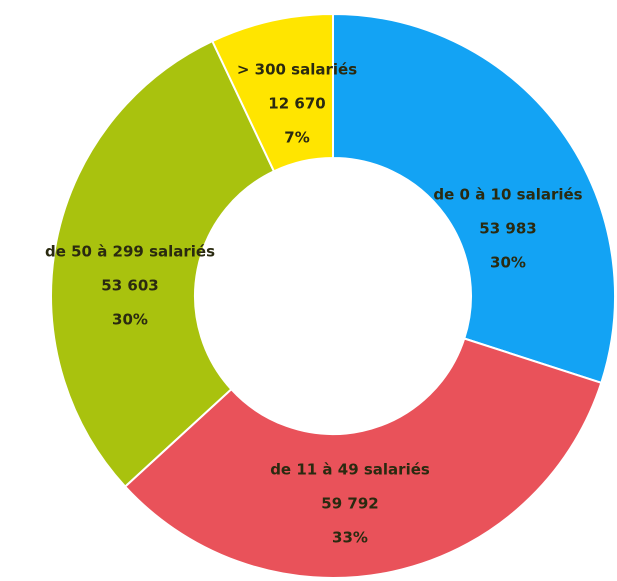 Image resolution: width=617 pixels, height=581 pixels. Describe the element at coordinates (272, 92) in the screenshot. I see `slice` at that location.